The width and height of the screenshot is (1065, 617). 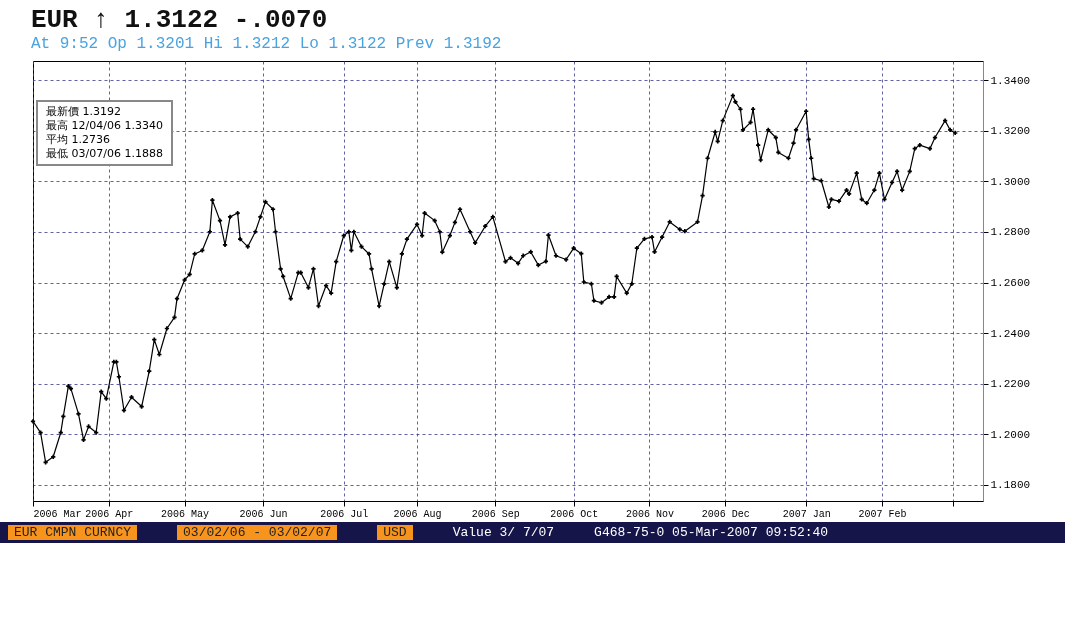 I want to click on y-tick-label: 1.2000, so click(x=1010, y=434).